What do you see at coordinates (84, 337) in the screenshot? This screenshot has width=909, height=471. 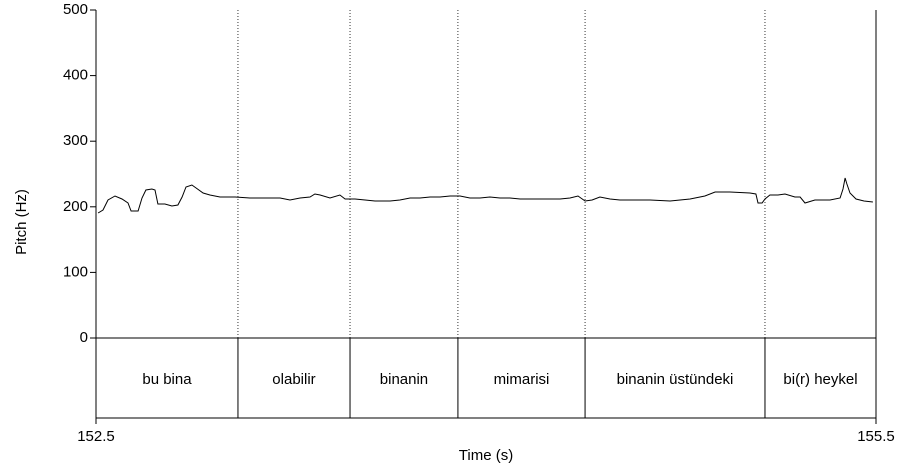 I see `y-tick-label: 0` at bounding box center [84, 337].